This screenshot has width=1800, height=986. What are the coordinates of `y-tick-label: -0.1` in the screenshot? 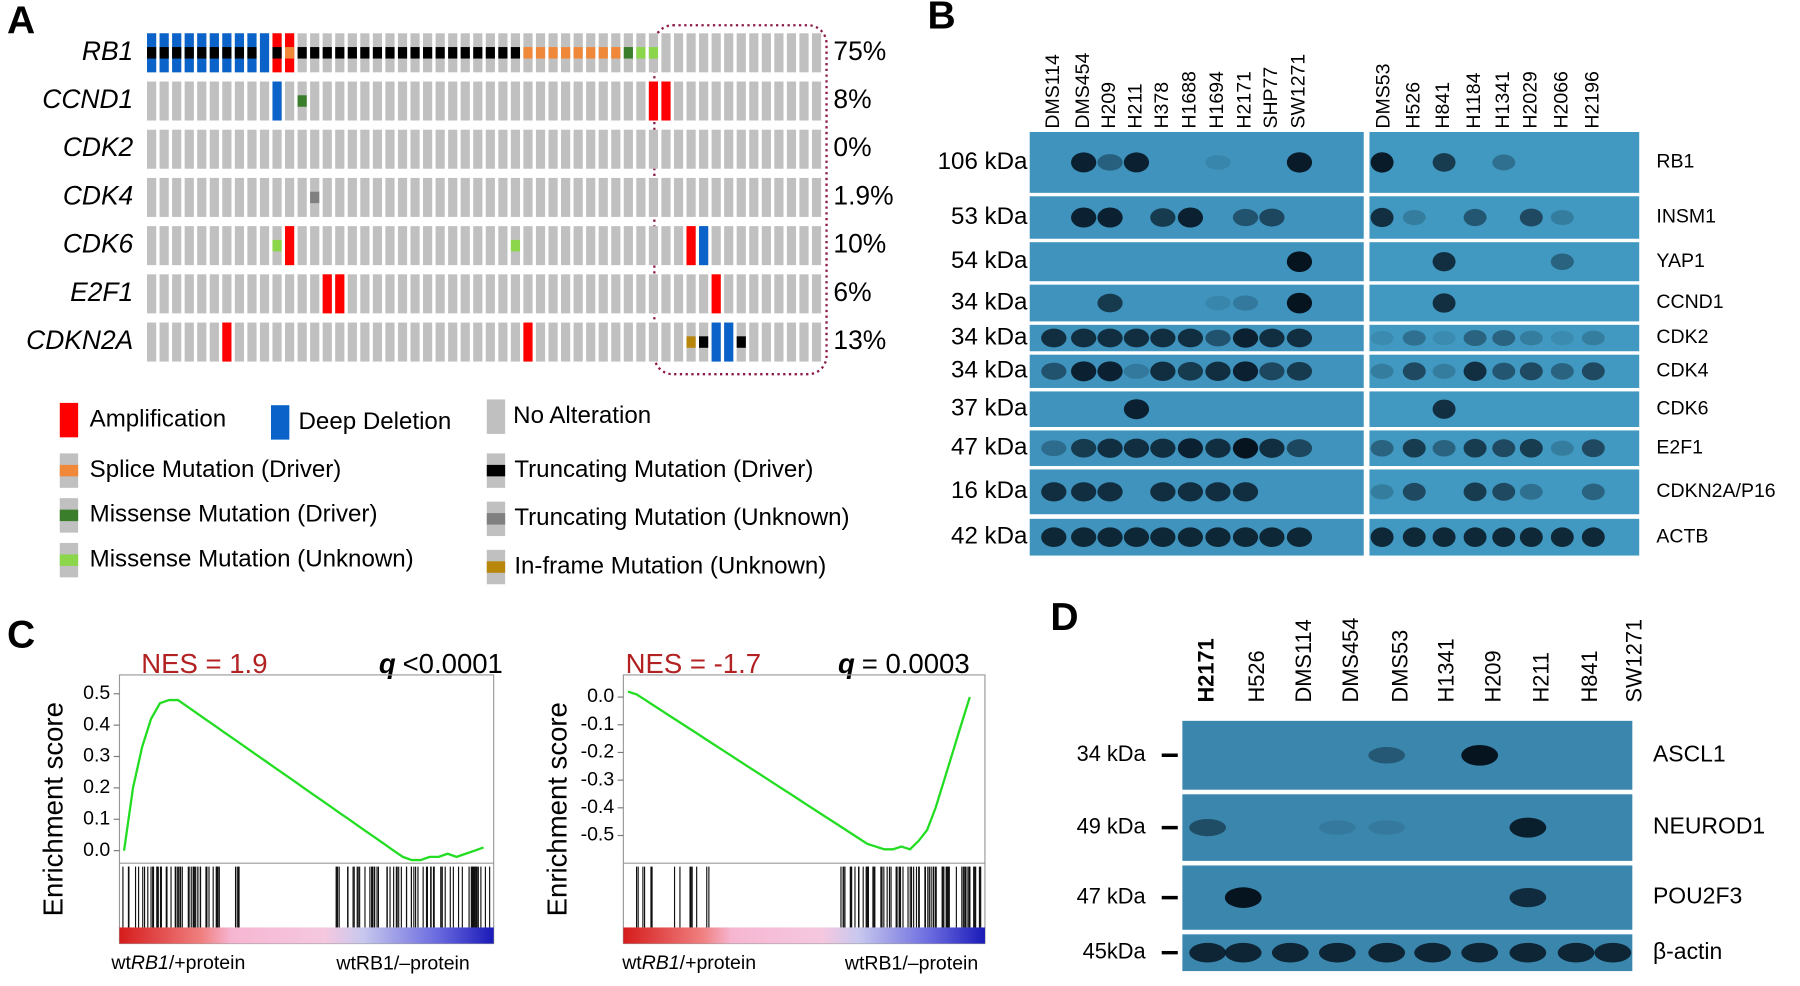 It's located at (598, 724).